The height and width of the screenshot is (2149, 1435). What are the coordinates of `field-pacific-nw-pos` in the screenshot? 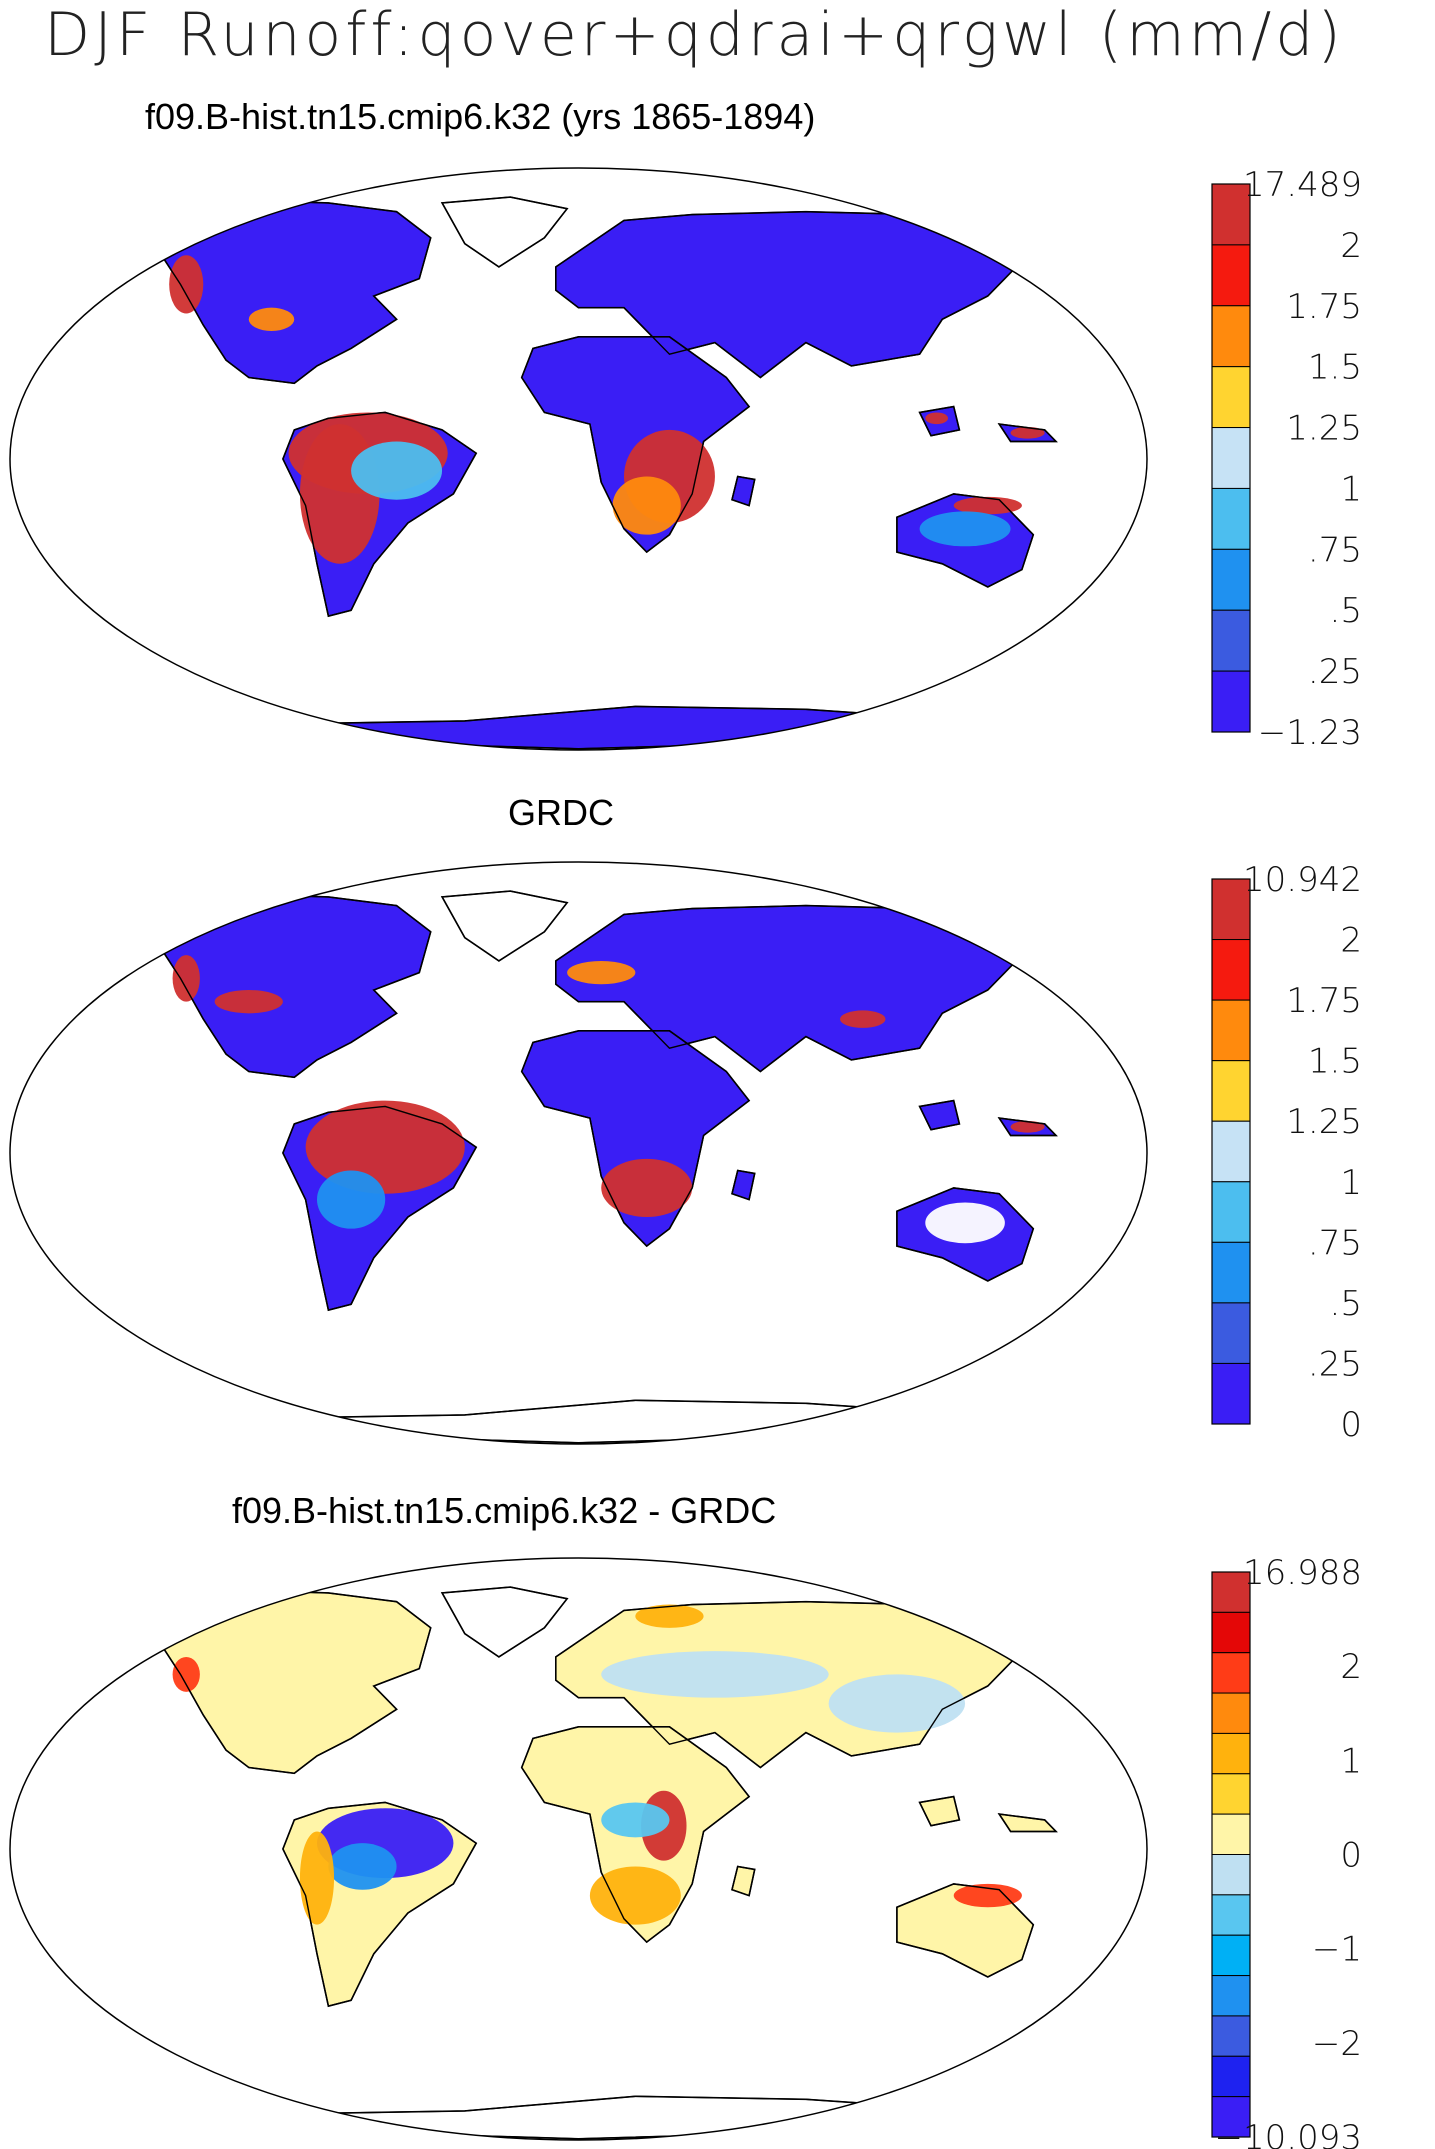 It's located at (186, 1674).